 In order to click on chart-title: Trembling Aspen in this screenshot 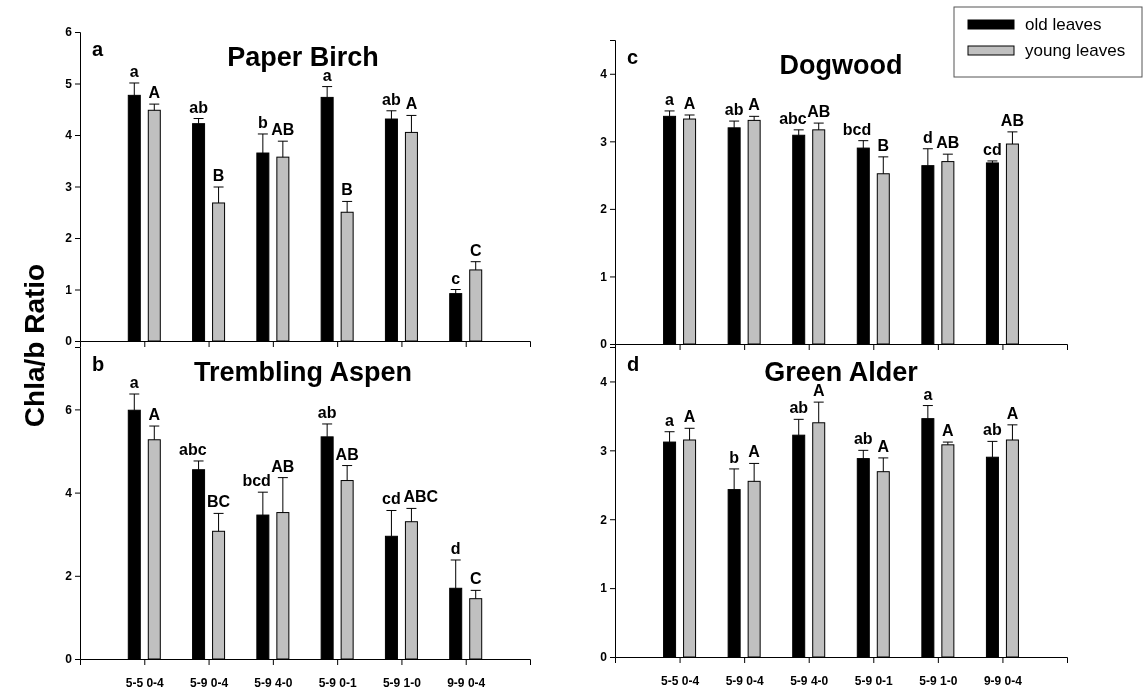, I will do `click(303, 372)`.